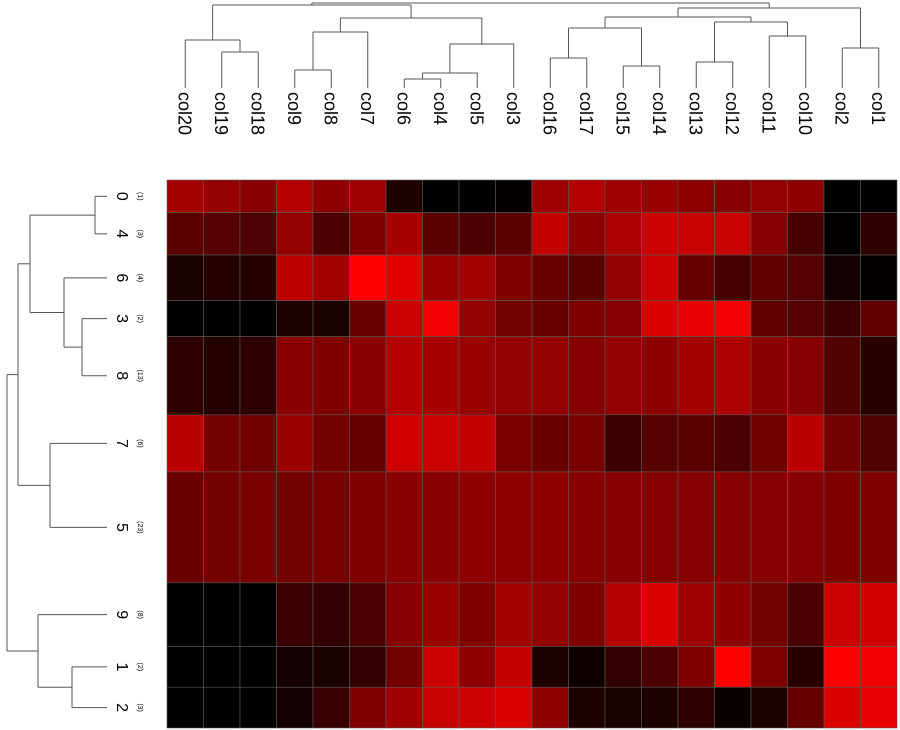 This screenshot has height=730, width=900. Describe the element at coordinates (139, 614) in the screenshot. I see `row-count-label: (8)` at that location.